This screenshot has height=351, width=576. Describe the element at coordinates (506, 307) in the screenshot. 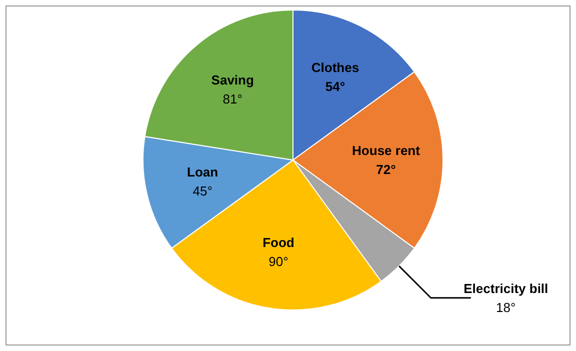

I see `data-label: 18°` at that location.